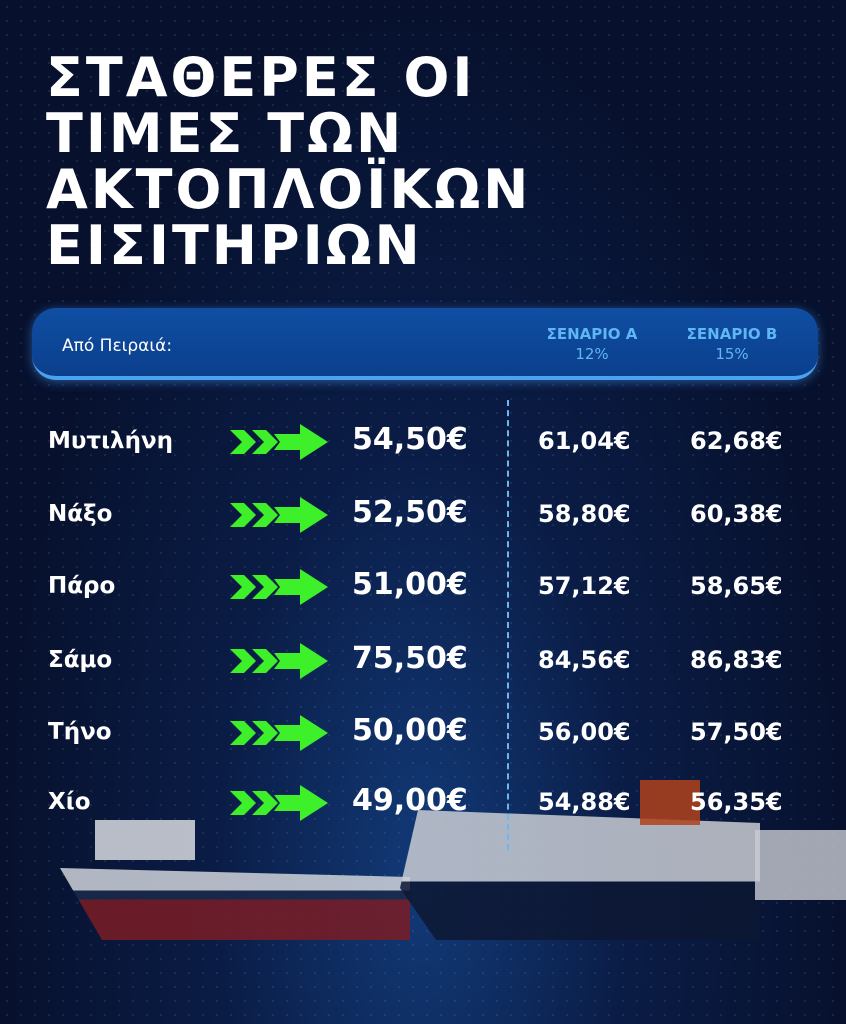 The image size is (846, 1024). Describe the element at coordinates (732, 354) in the screenshot. I see `scenario-b-percent: 15%` at that location.